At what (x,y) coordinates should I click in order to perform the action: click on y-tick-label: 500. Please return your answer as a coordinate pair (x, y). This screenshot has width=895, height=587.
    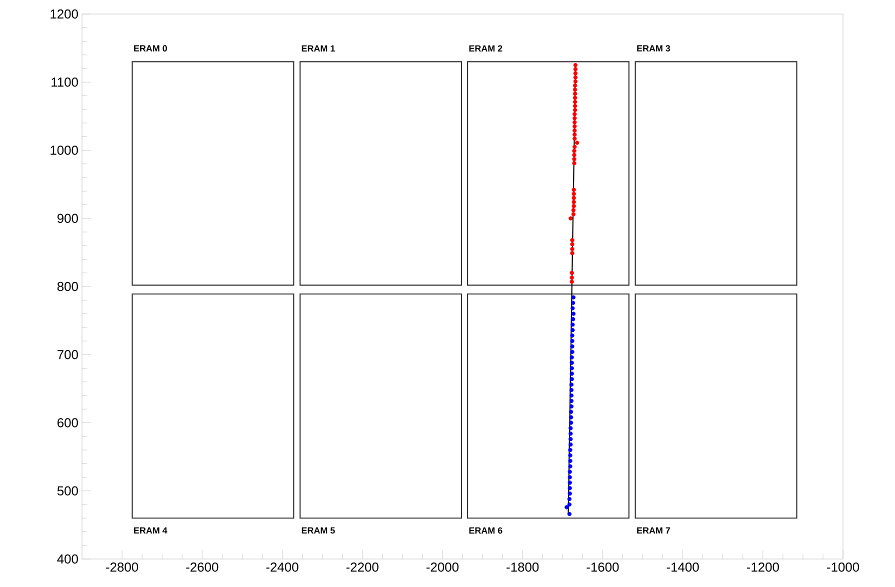
    Looking at the image, I should click on (67, 491).